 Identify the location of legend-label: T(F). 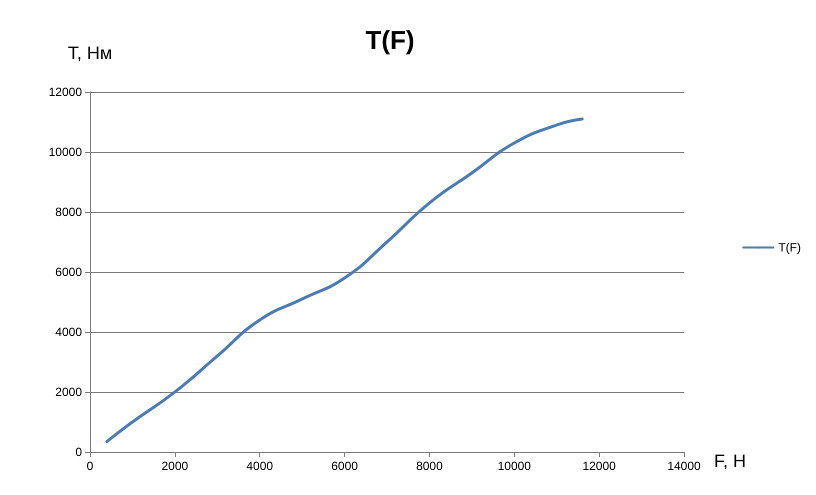
(790, 247).